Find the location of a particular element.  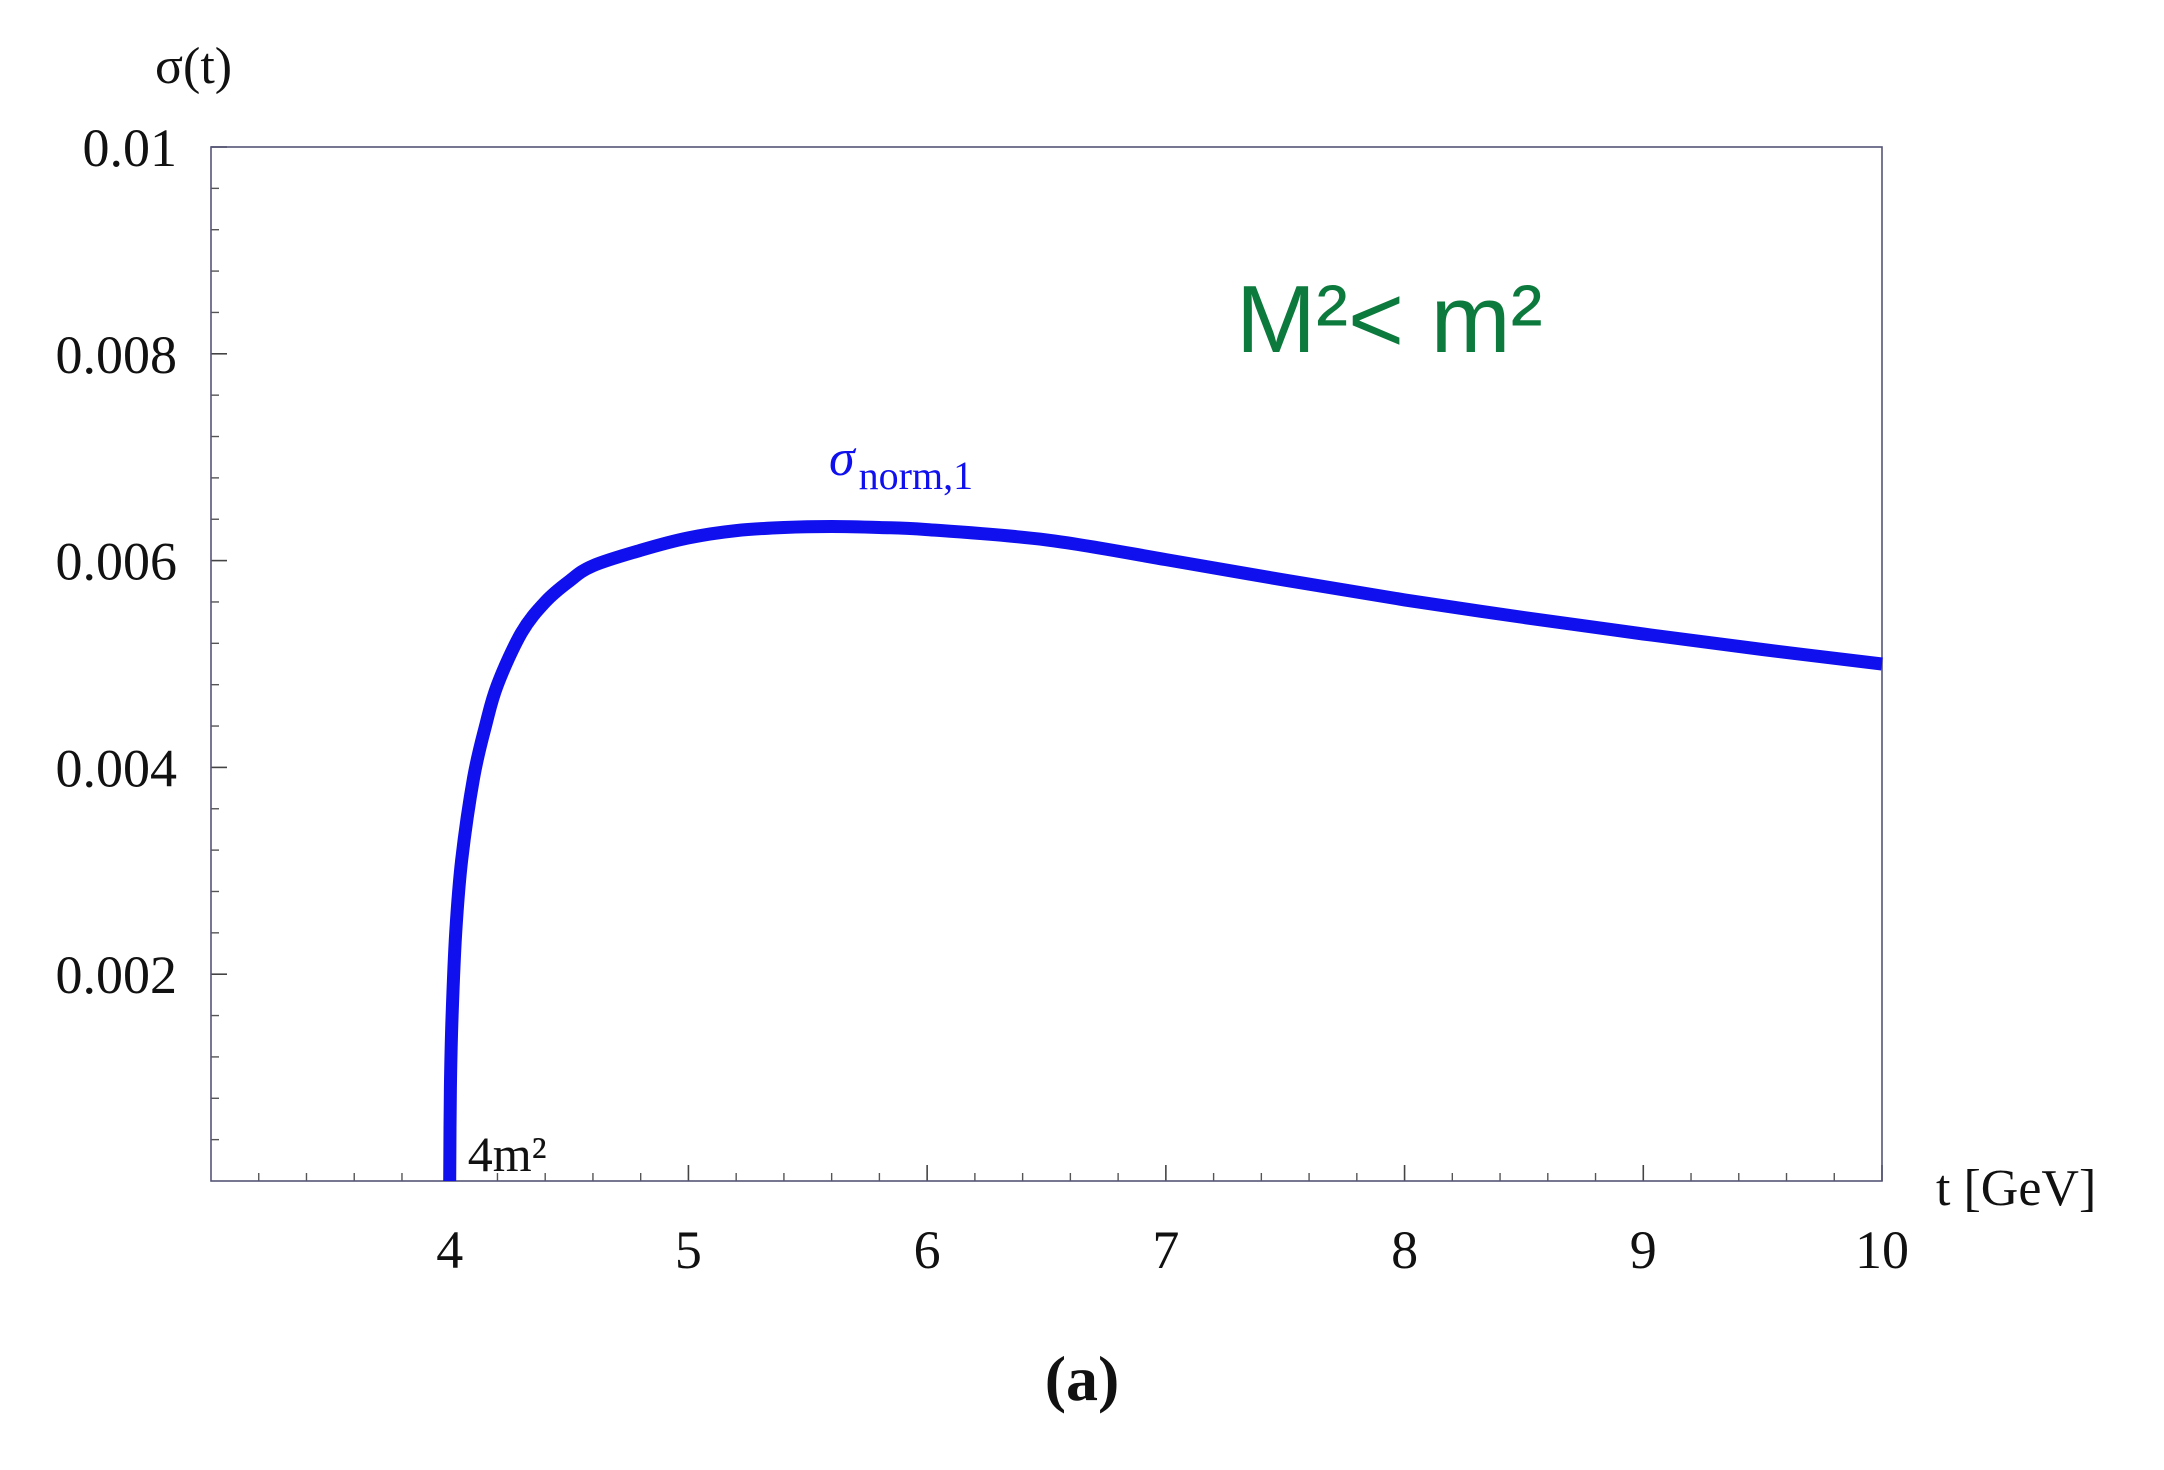

x-tick-label: 8 is located at coordinates (1404, 1250).